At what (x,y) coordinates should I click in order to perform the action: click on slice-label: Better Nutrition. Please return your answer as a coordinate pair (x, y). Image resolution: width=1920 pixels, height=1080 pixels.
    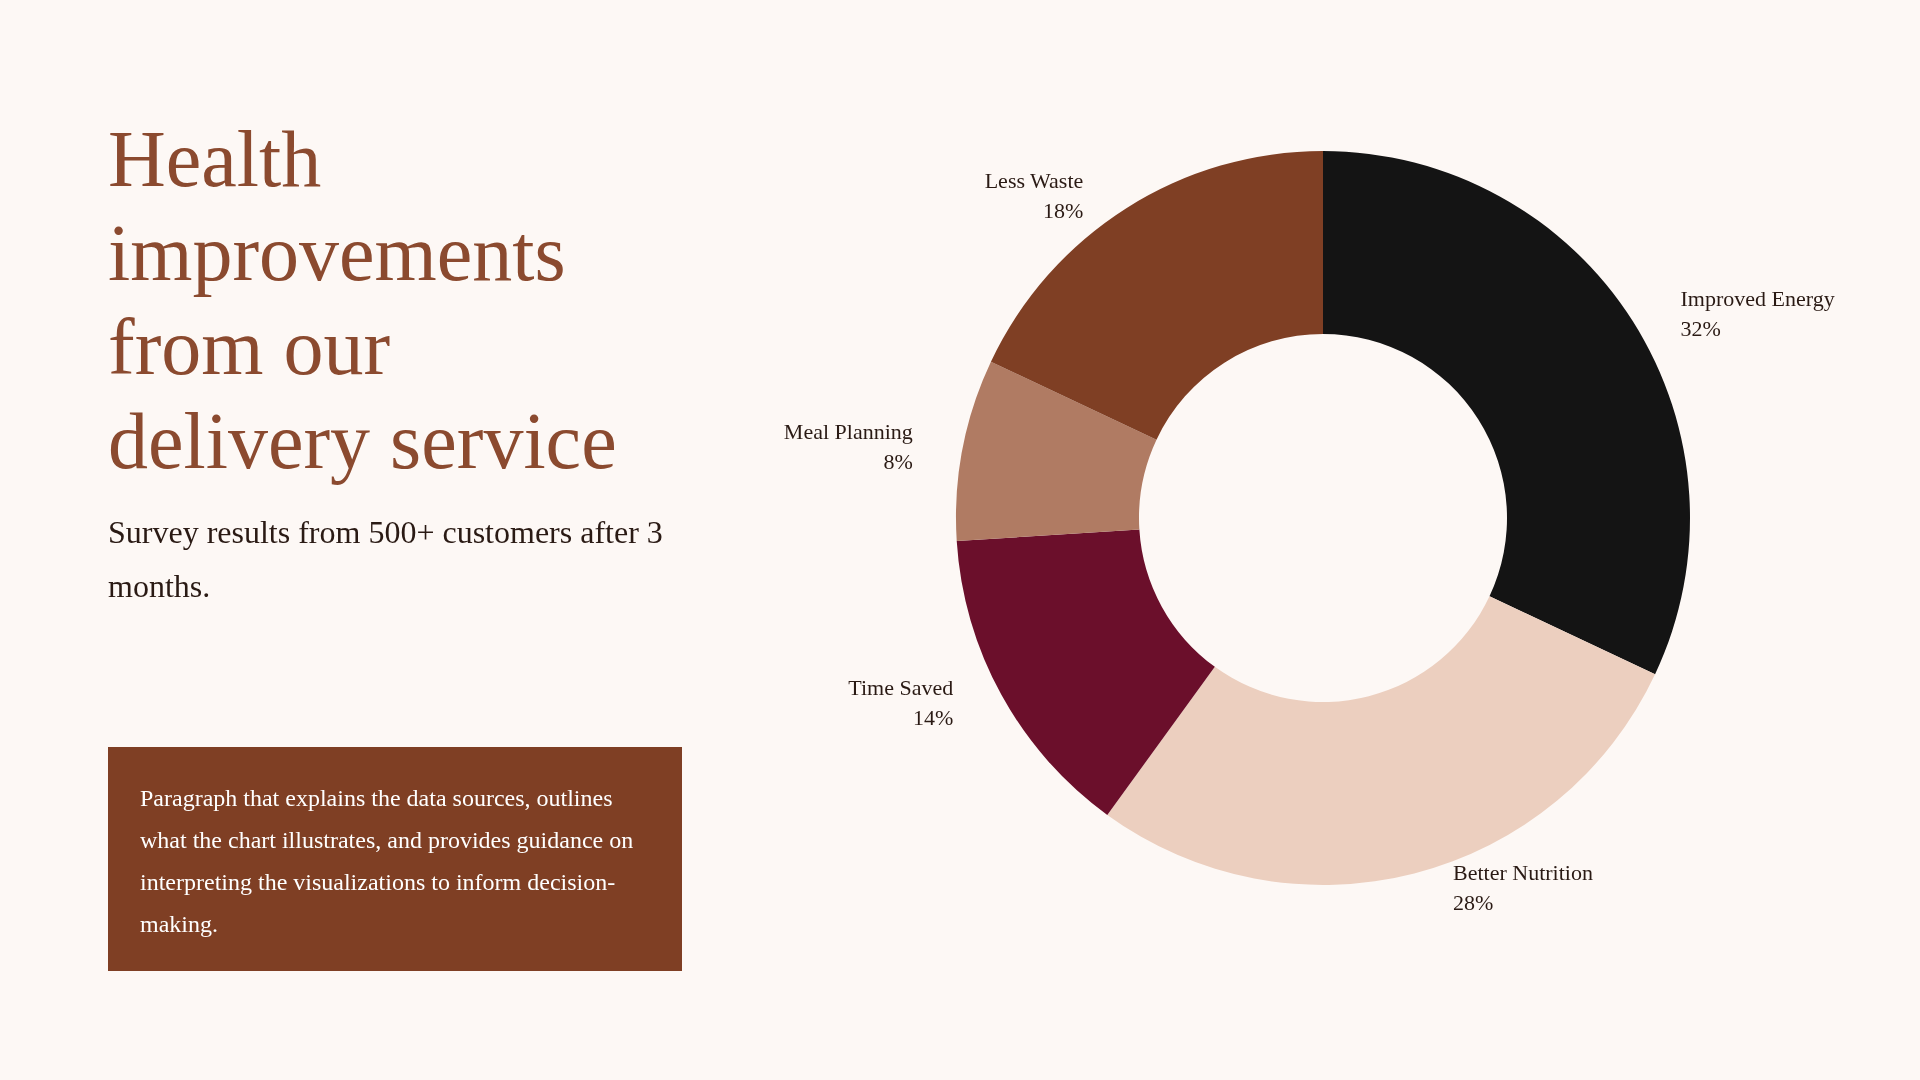
    Looking at the image, I should click on (1523, 873).